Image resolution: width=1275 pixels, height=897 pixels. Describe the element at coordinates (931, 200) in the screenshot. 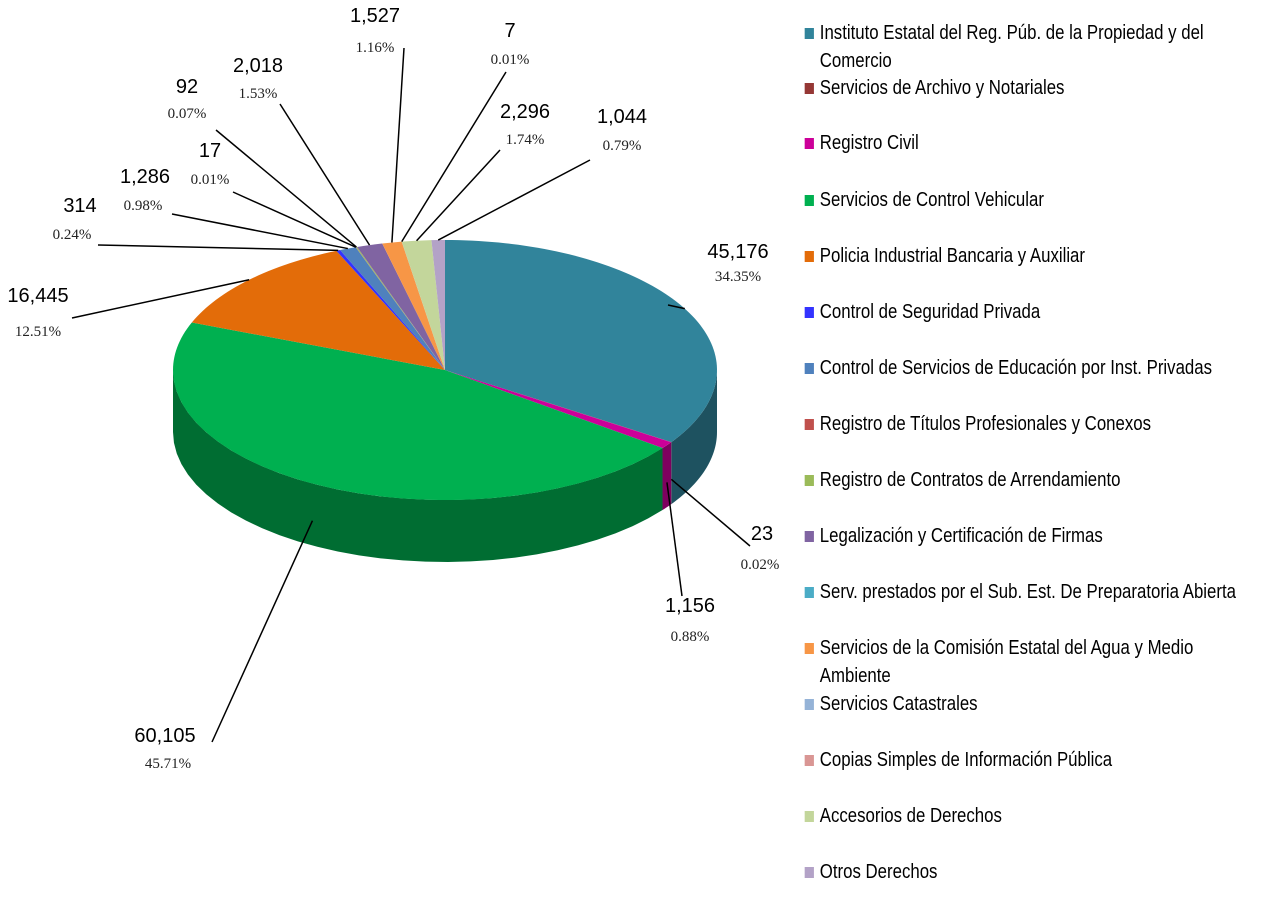

I see `legend-label: Servicios de Control Vehicular` at that location.